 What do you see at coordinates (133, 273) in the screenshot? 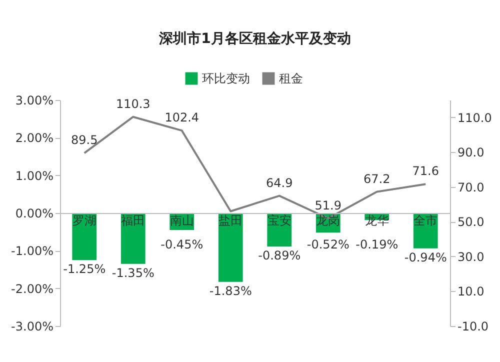
I see `data-label: -1.35%` at bounding box center [133, 273].